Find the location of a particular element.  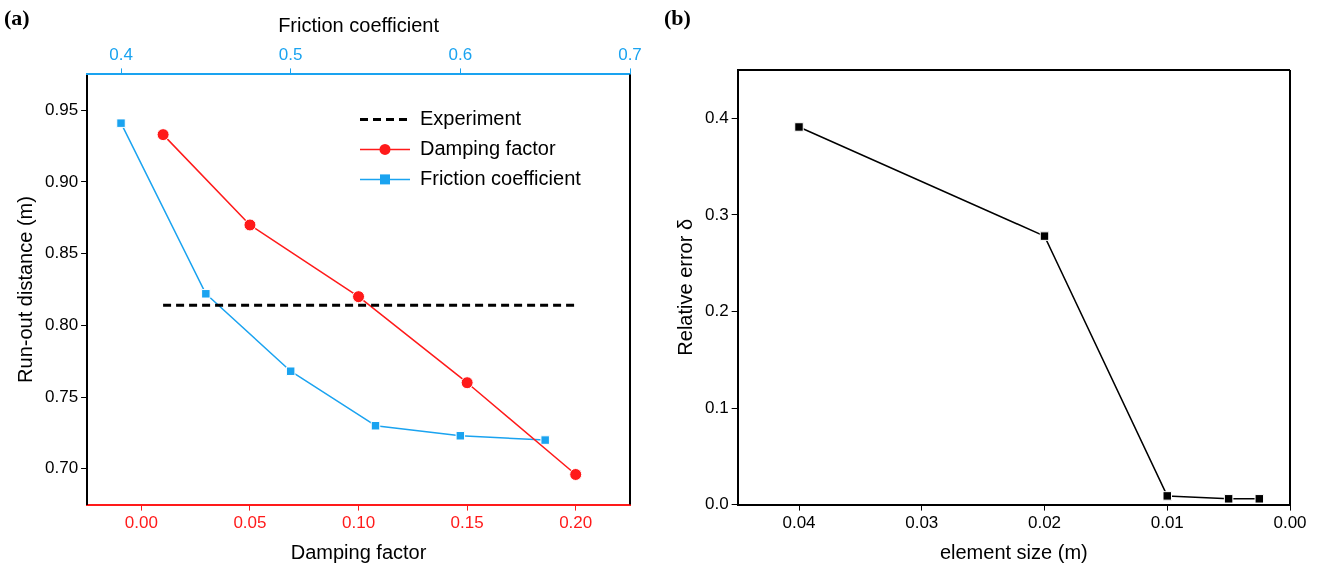

legend-label: Experiment is located at coordinates (471, 117).